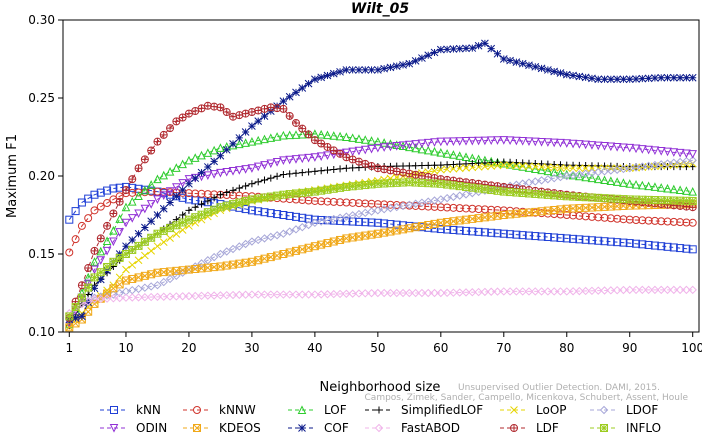 The image size is (702, 434). Describe the element at coordinates (69, 348) in the screenshot. I see `x-tick-label: 1` at that location.